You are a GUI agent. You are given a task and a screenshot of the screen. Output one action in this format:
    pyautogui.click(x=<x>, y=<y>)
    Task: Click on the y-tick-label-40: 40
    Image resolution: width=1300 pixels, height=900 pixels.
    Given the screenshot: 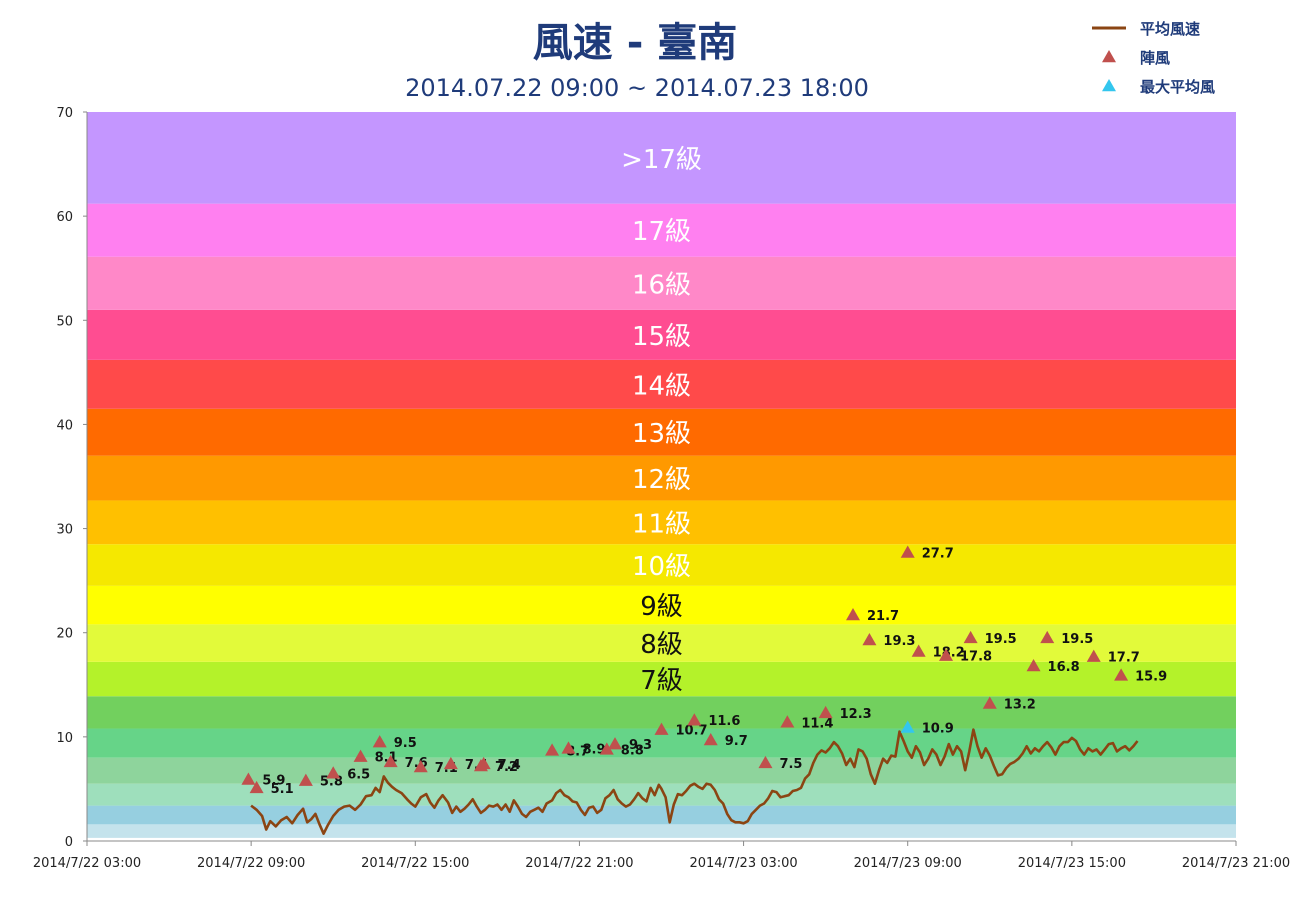 What is the action you would take?
    pyautogui.click(x=64, y=425)
    